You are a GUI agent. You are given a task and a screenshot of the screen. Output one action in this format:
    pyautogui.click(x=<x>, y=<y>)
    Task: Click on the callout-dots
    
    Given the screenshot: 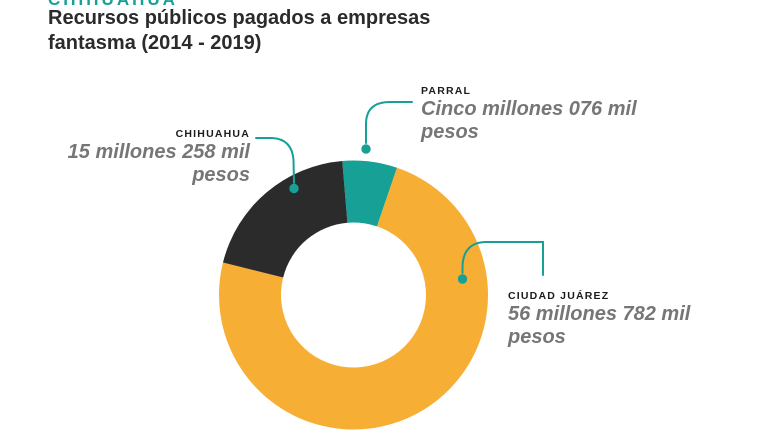 What is the action you would take?
    pyautogui.click(x=378, y=214)
    